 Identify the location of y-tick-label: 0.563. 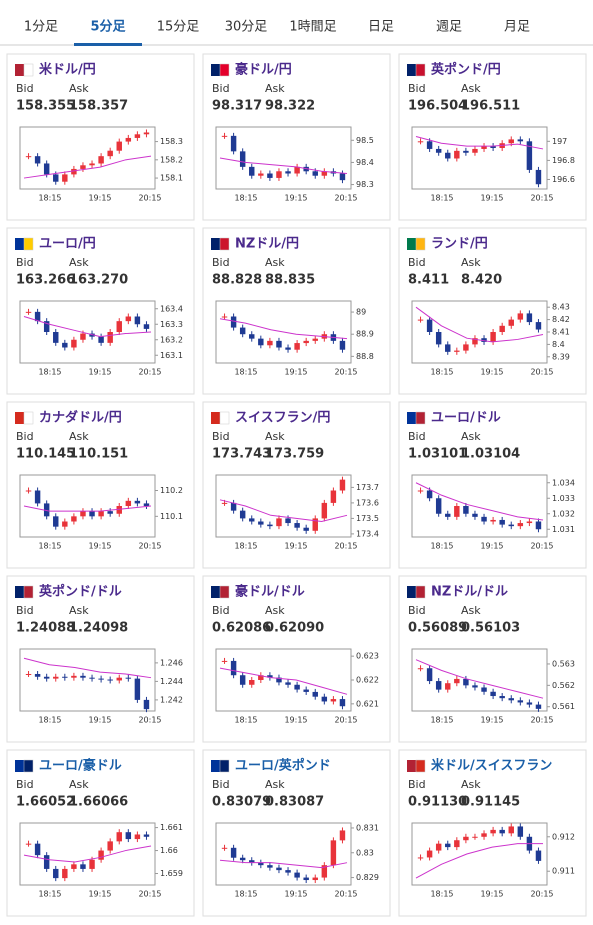
(563, 663).